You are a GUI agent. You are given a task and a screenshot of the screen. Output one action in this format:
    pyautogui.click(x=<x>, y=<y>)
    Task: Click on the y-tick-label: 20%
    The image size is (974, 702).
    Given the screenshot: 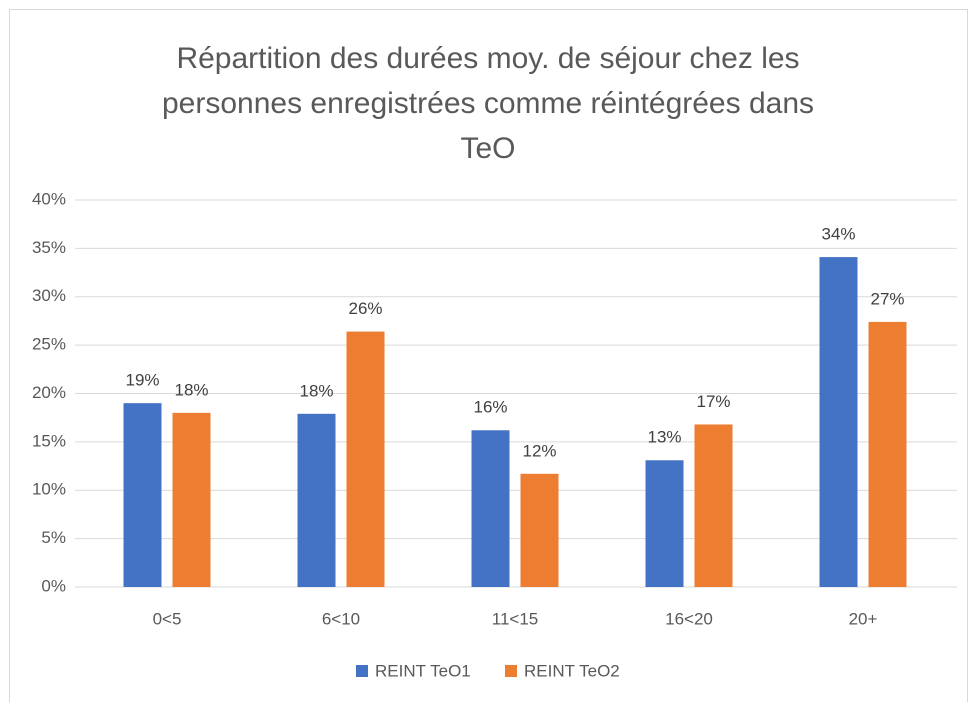 What is the action you would take?
    pyautogui.click(x=49, y=392)
    